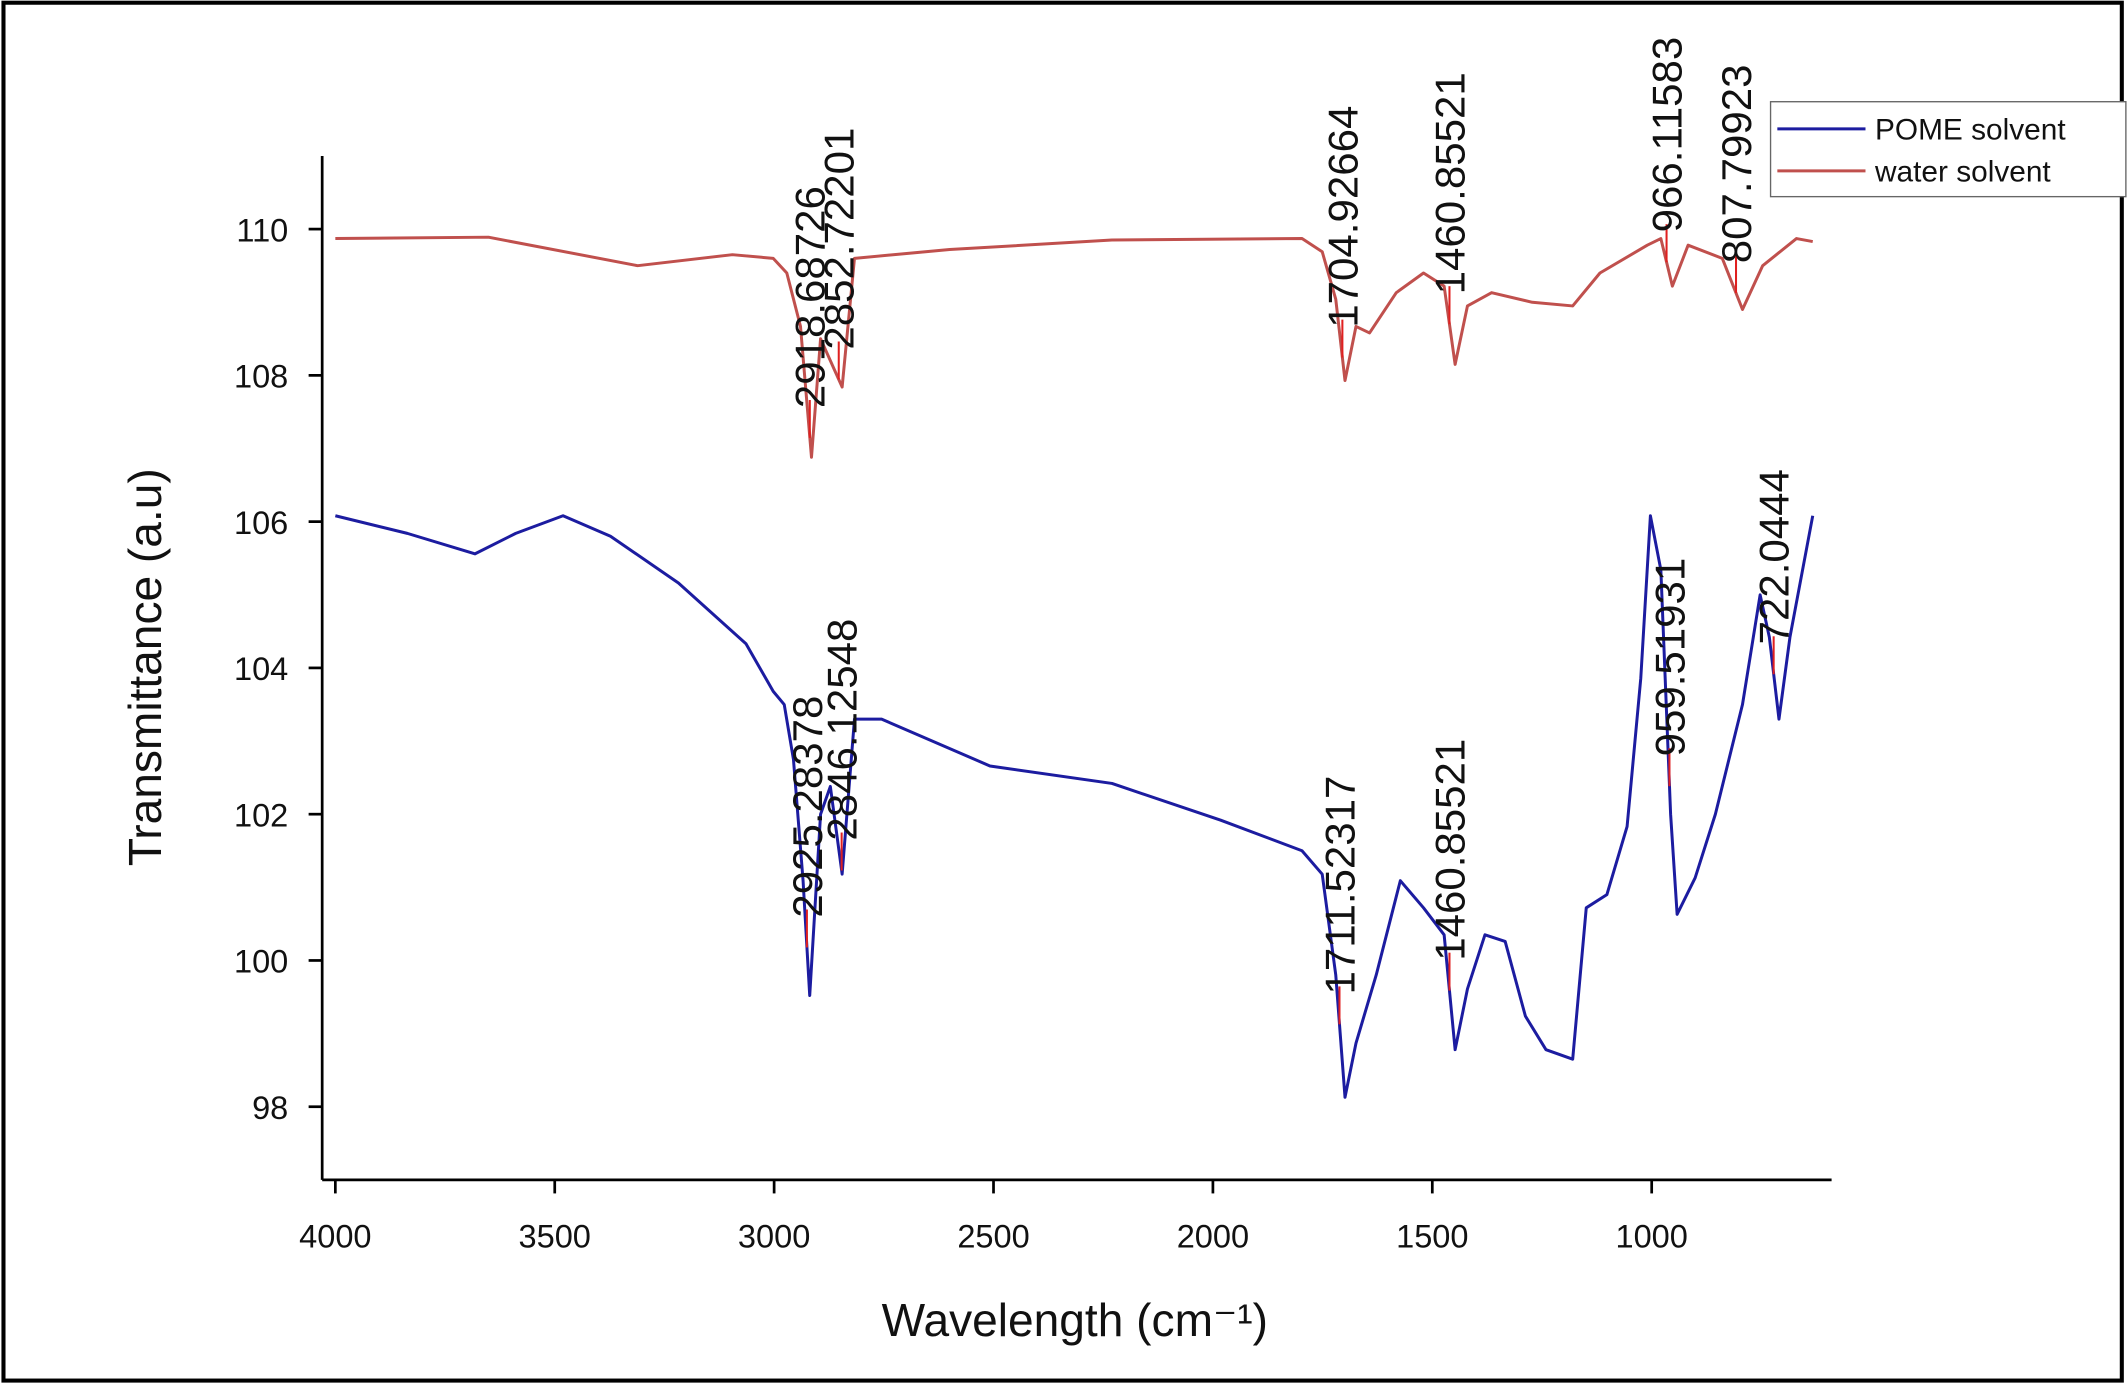 The height and width of the screenshot is (1386, 2128). I want to click on x-tick-label: 2500, so click(993, 1237).